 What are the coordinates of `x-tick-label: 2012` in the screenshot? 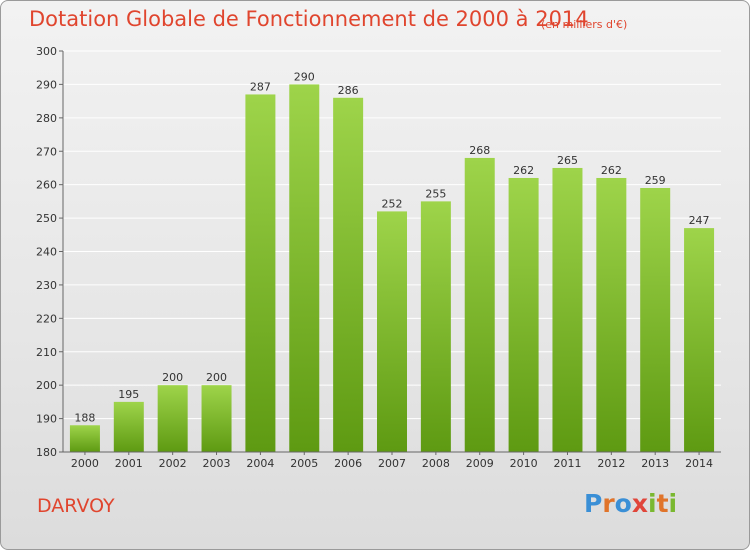 It's located at (611, 463).